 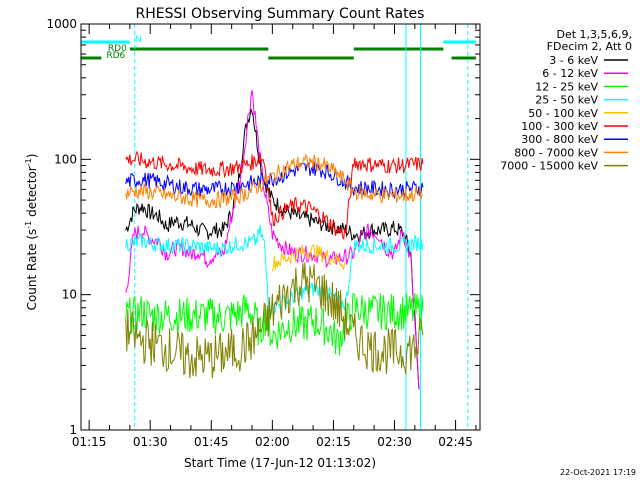 What do you see at coordinates (594, 34) in the screenshot?
I see `legend-header-0: Det 1,3,5,6,9,` at bounding box center [594, 34].